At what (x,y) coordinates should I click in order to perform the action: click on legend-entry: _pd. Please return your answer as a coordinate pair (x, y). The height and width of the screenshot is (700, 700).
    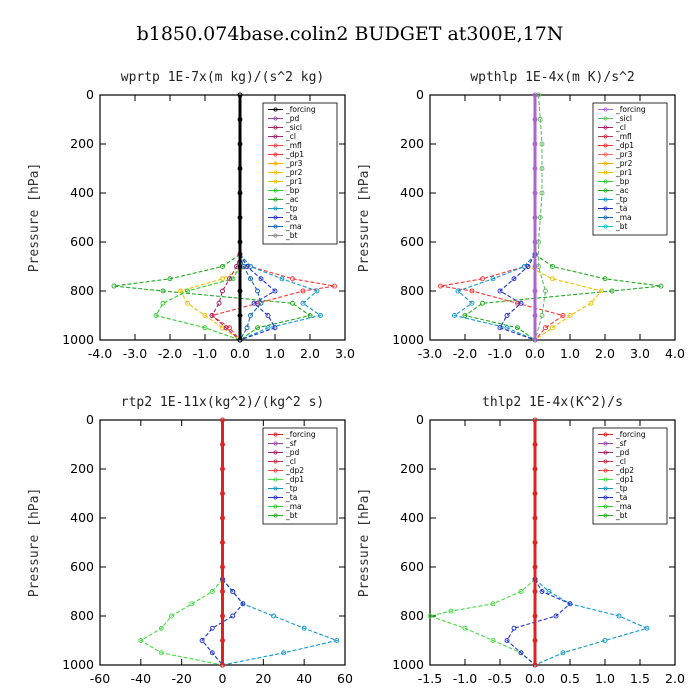
    Looking at the image, I should click on (292, 118).